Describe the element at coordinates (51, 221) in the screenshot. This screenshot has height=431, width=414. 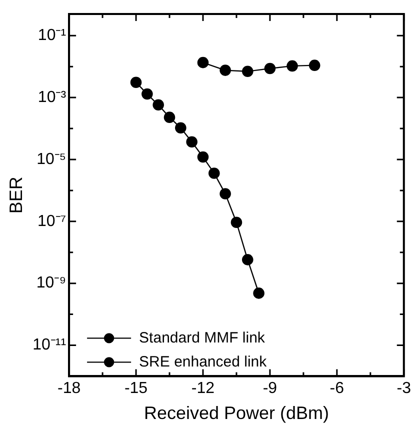
I see `y-tick-label: 10⁻⁷` at that location.